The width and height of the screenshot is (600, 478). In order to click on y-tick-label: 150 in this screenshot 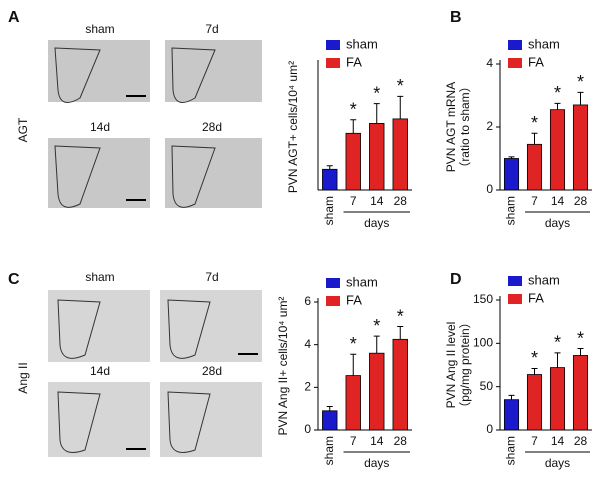, I will do `click(483, 299)`.